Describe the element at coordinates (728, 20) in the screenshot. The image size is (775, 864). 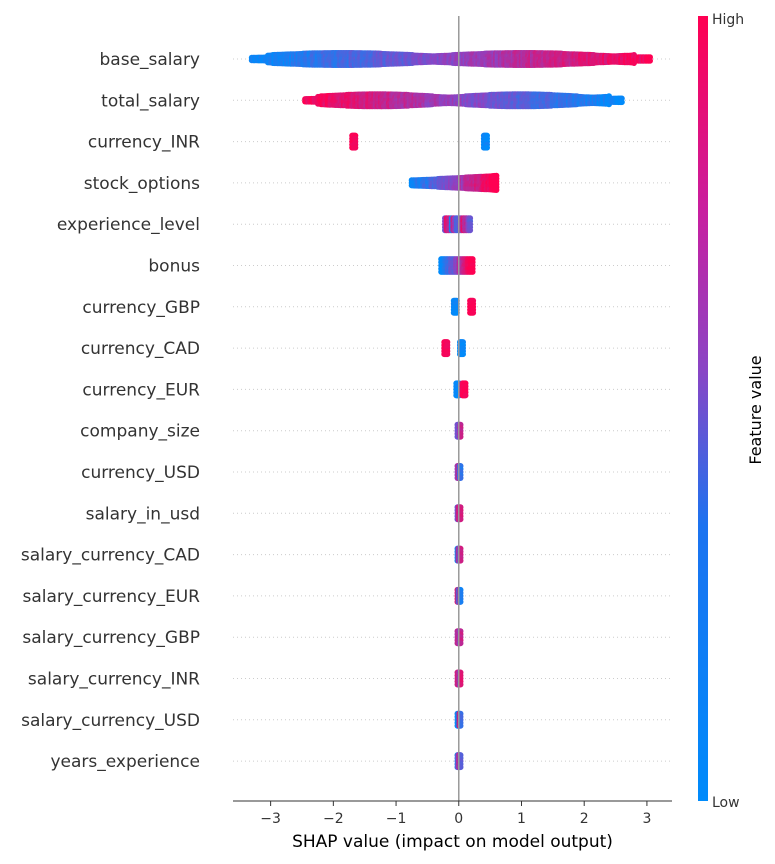
I see `colorbar-high-label: High` at that location.